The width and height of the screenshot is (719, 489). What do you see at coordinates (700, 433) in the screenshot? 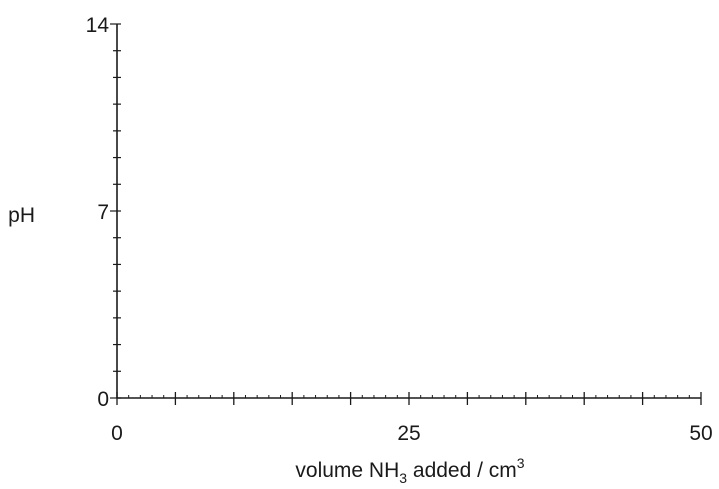
I see `x-tick-label: 50` at bounding box center [700, 433].